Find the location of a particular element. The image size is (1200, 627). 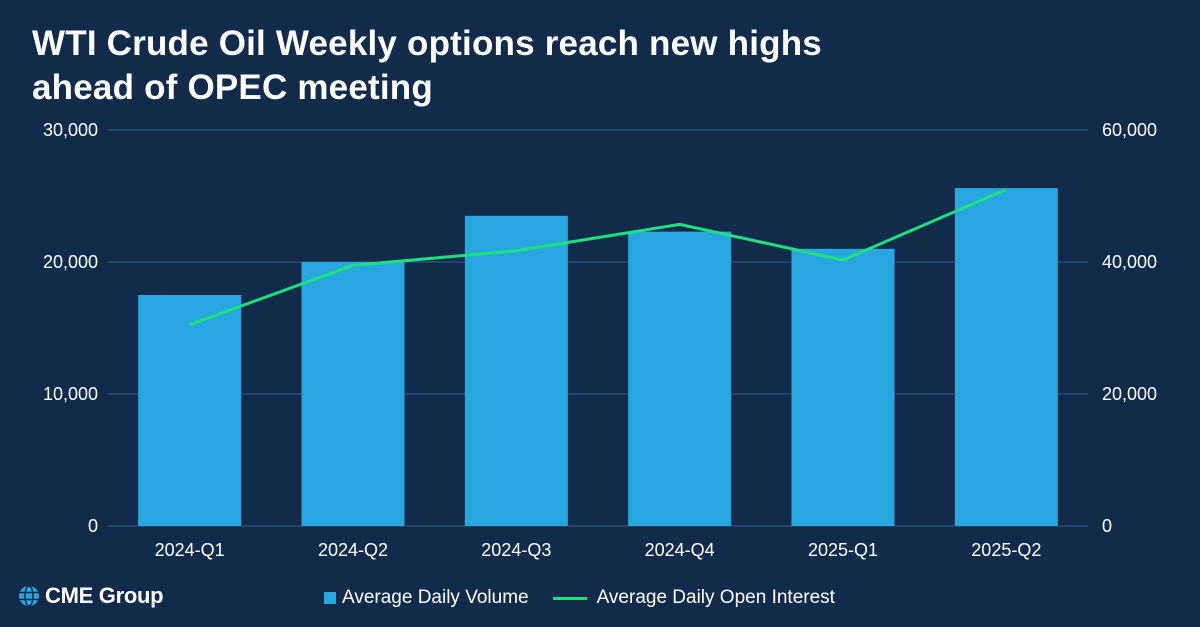

right-axis-tick-label: 60,000 is located at coordinates (1129, 130).